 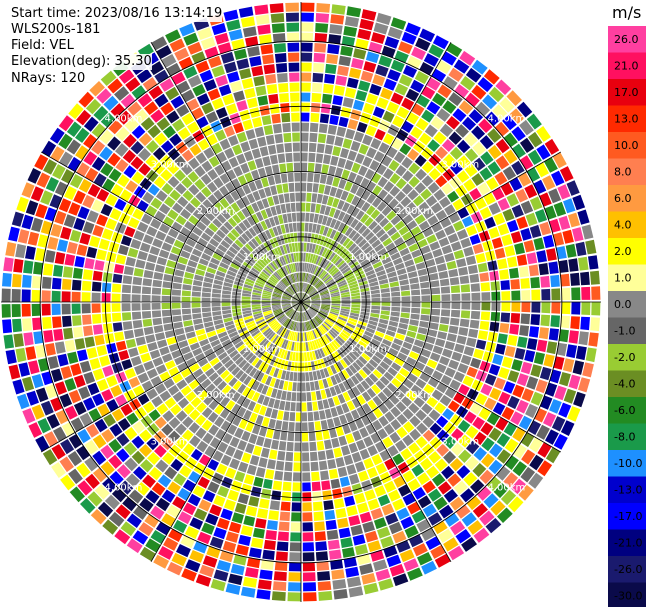 What do you see at coordinates (627, 410) in the screenshot?
I see `colorbar-swatch` at bounding box center [627, 410].